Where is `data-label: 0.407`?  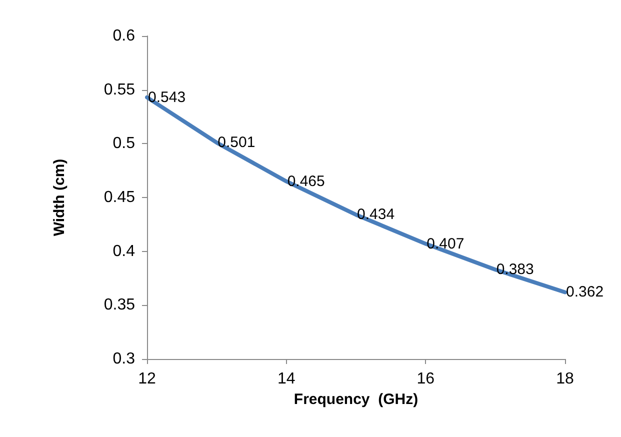 data-label: 0.407 is located at coordinates (445, 243).